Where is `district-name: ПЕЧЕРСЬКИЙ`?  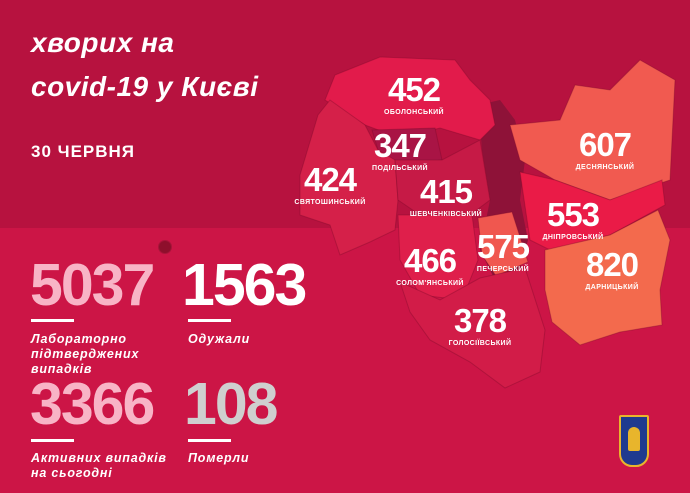 district-name: ПЕЧЕРСЬКИЙ is located at coordinates (503, 269).